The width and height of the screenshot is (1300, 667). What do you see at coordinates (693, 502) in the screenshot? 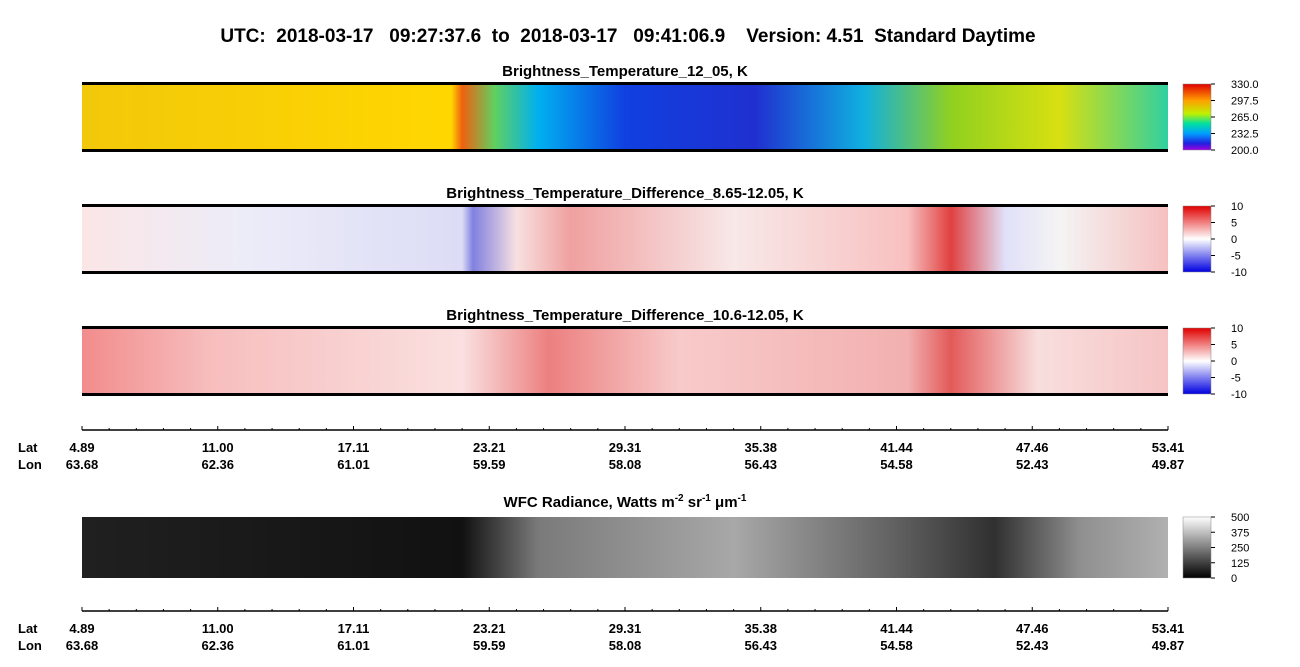
I see `title-part: sr` at bounding box center [693, 502].